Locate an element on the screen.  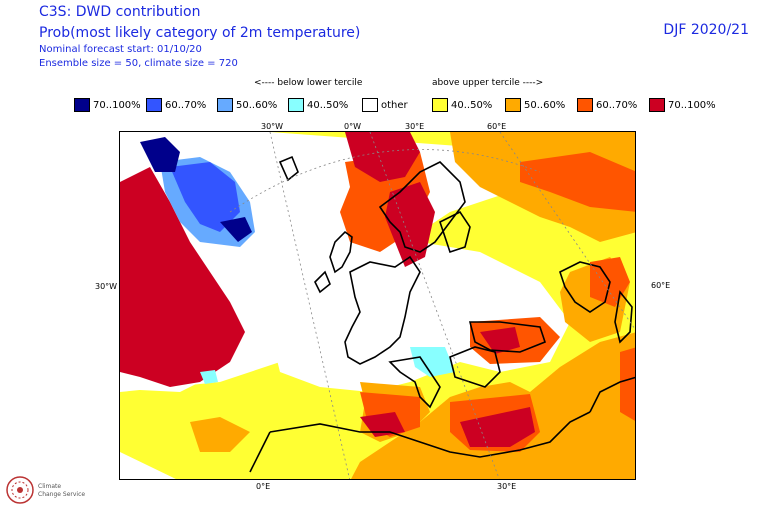
season-label: DJF 2020/21 is located at coordinates (706, 30).